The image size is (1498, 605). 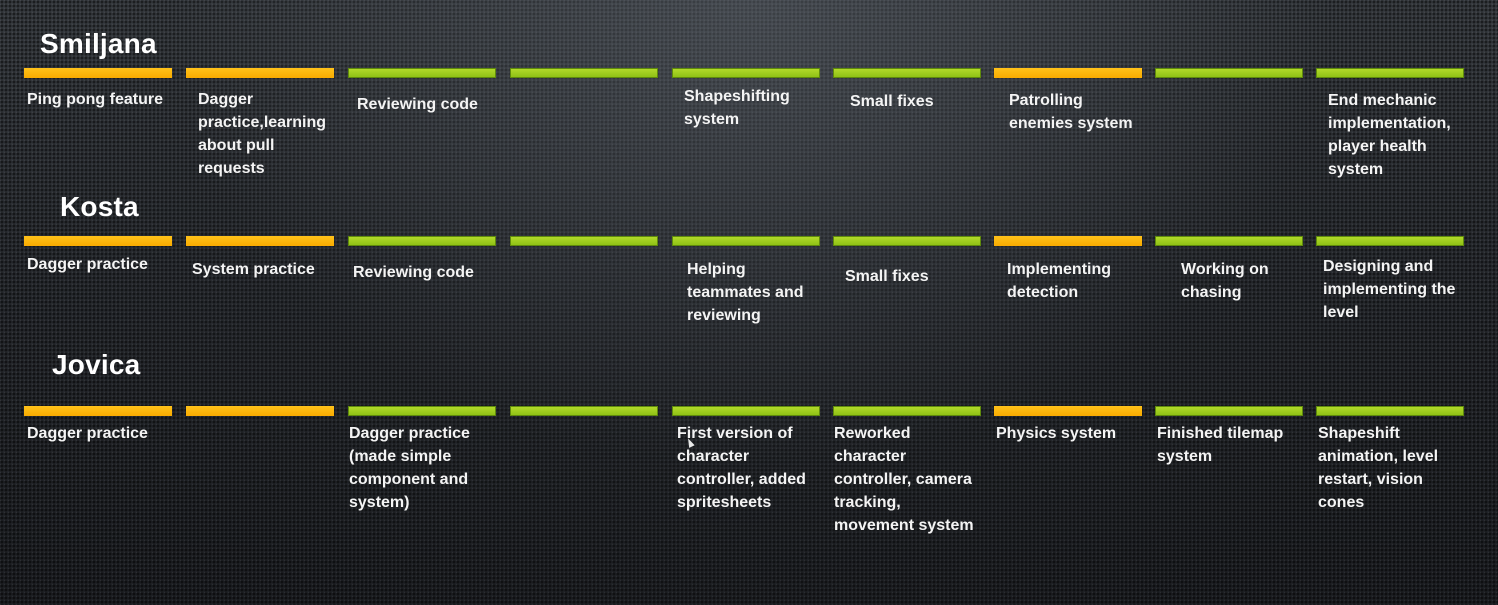 What do you see at coordinates (99, 206) in the screenshot?
I see `person-name-kosta: Kosta` at bounding box center [99, 206].